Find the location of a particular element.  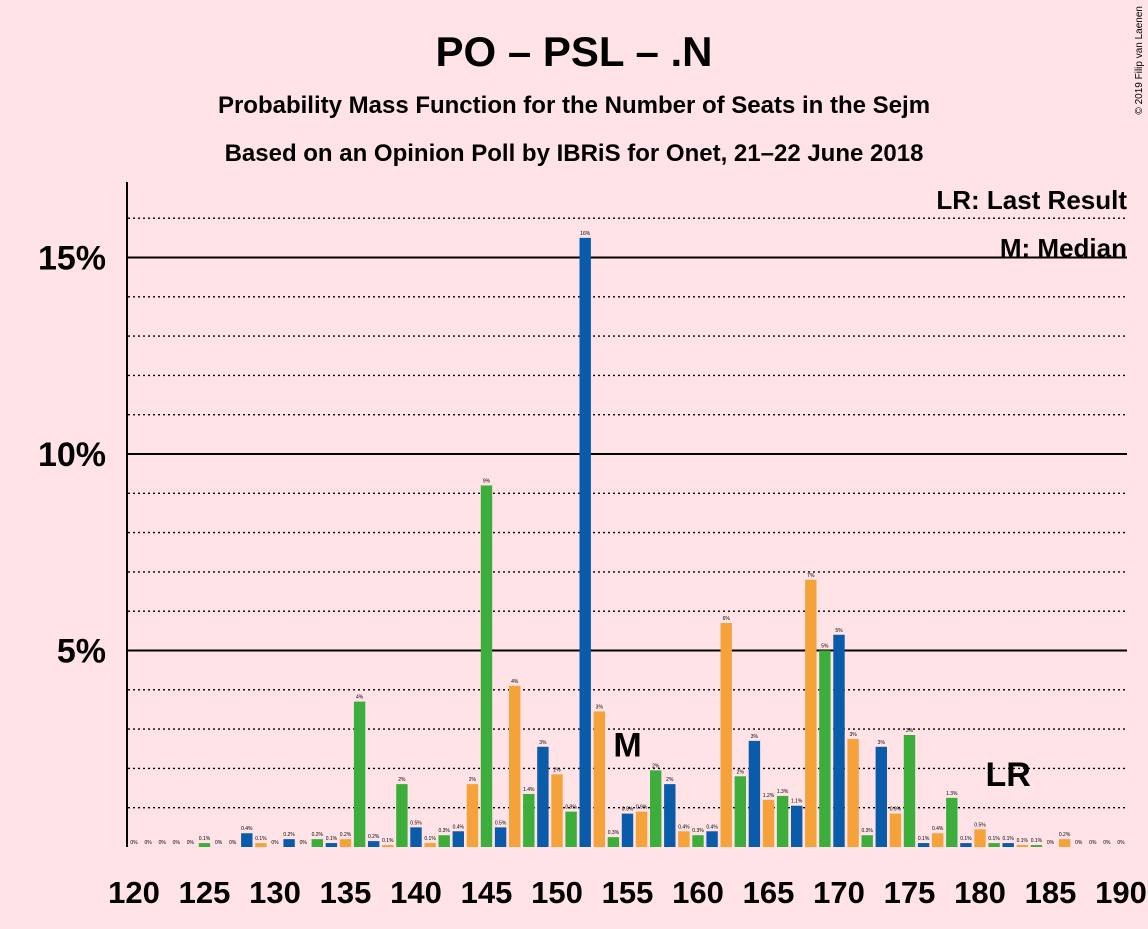

x-tick-label-155: 155 is located at coordinates (628, 892).